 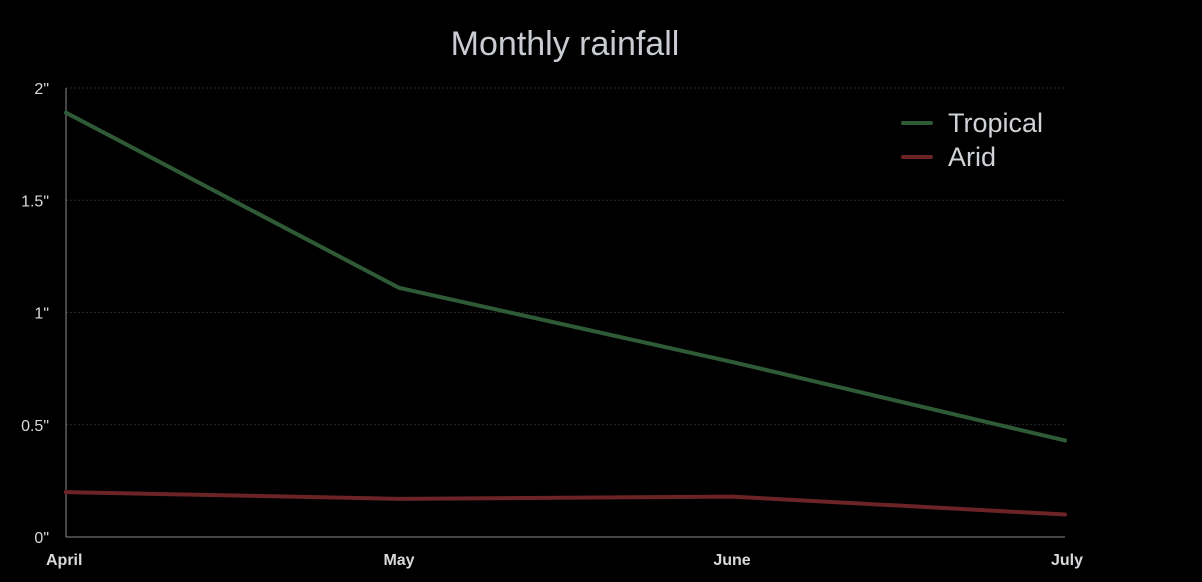 I want to click on legend: Tropical Arid, so click(x=972, y=140).